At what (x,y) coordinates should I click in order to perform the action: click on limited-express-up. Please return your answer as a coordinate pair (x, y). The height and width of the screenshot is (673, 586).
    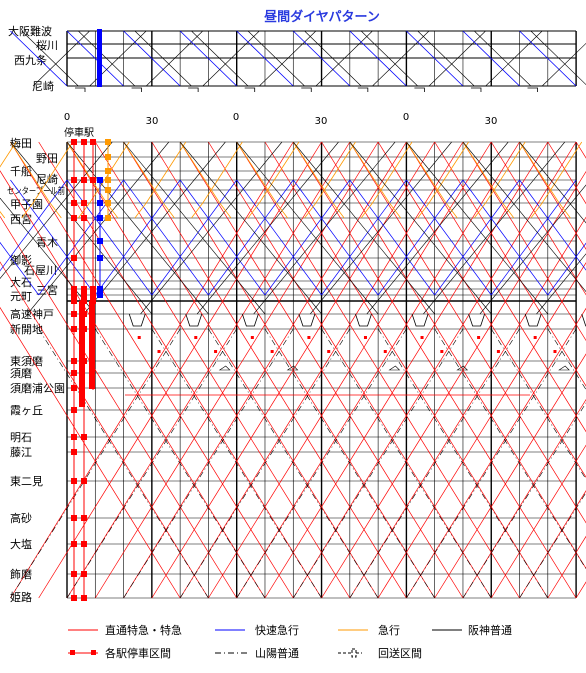
    Looking at the image, I should click on (580, 590).